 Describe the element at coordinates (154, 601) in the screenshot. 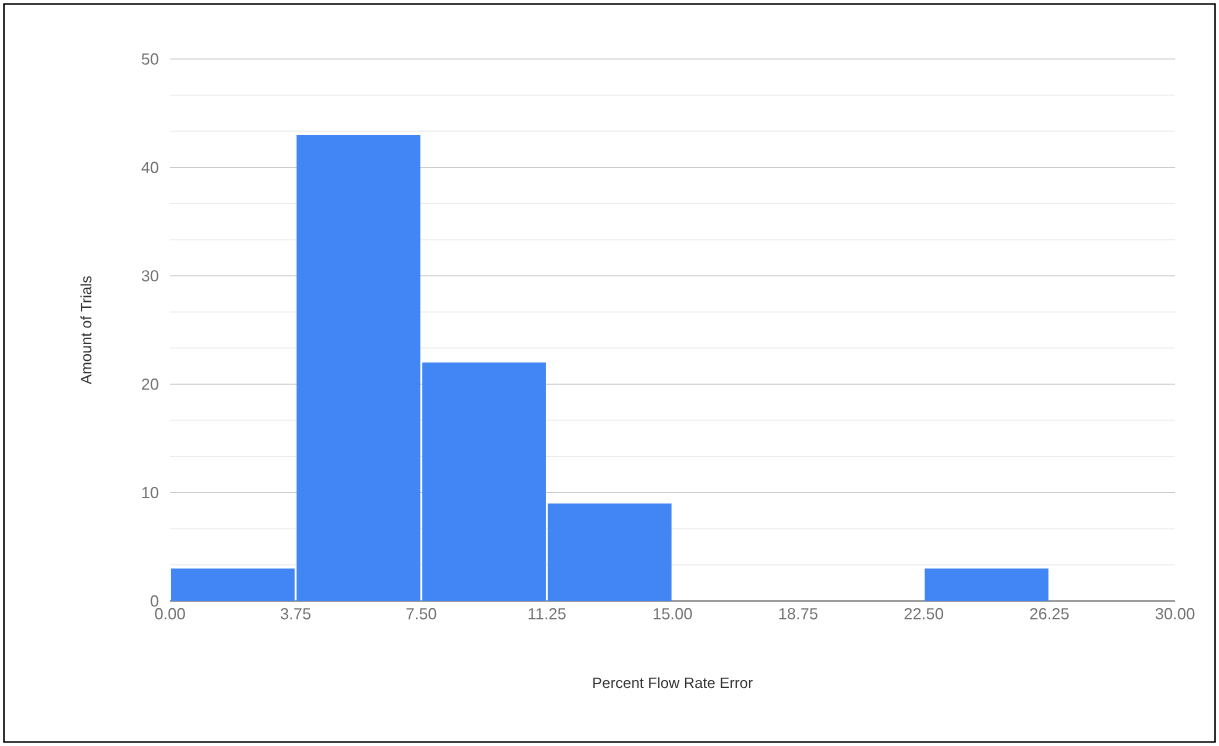

I see `y-tick-label: 0` at that location.